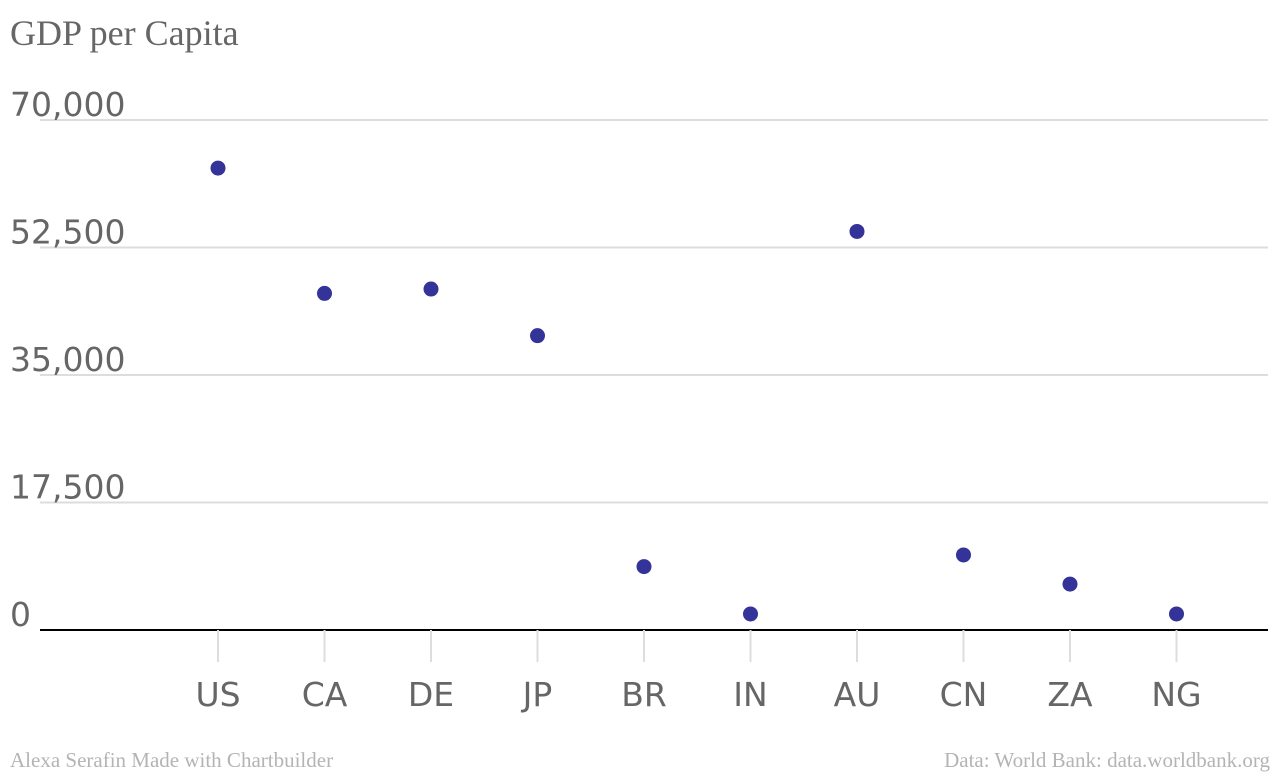 The image size is (1280, 776). Describe the element at coordinates (964, 694) in the screenshot. I see `x-tick-label: CN` at that location.